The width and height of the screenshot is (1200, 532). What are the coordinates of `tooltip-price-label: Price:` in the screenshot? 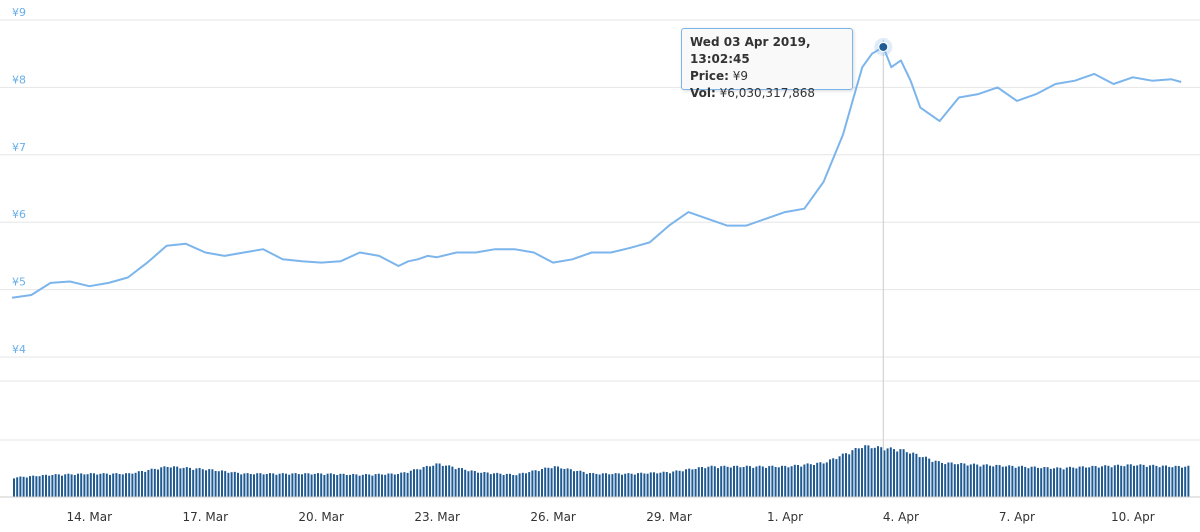 It's located at (709, 76).